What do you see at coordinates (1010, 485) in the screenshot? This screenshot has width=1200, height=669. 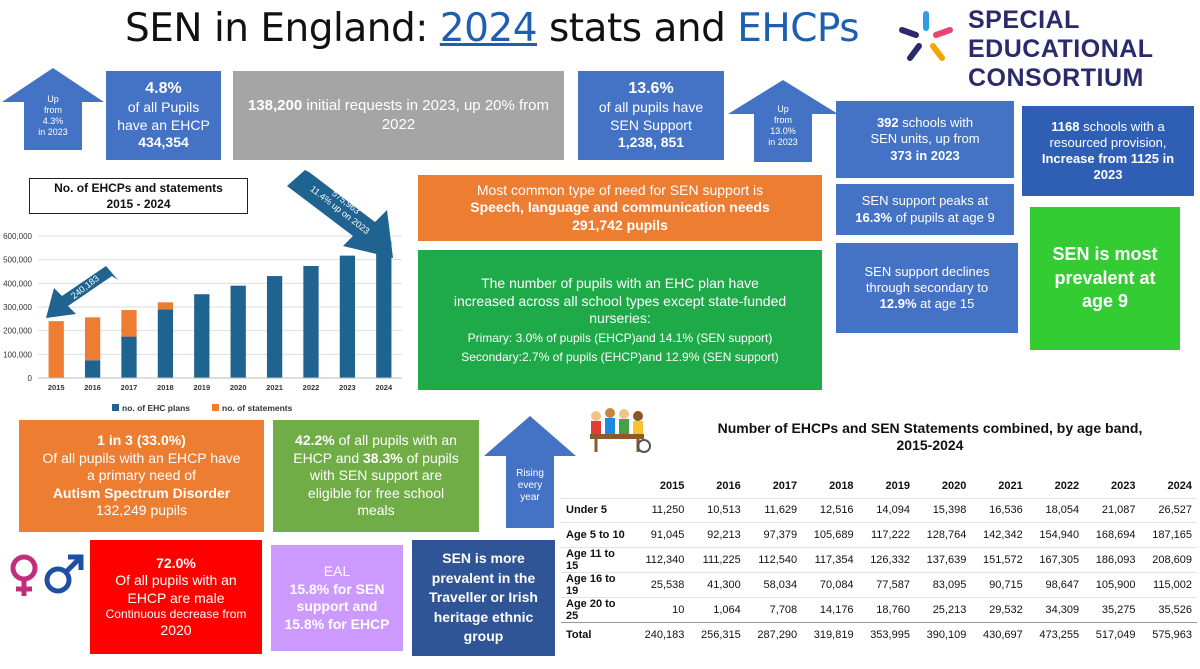 I see `column-header: 2021` at bounding box center [1010, 485].